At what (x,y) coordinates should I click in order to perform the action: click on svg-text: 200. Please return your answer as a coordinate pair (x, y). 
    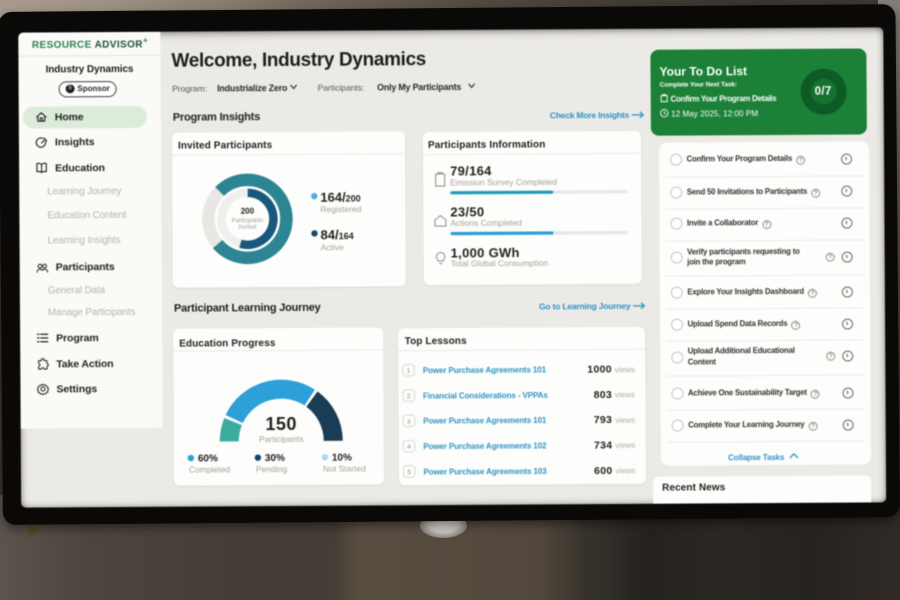
    Looking at the image, I should click on (247, 210).